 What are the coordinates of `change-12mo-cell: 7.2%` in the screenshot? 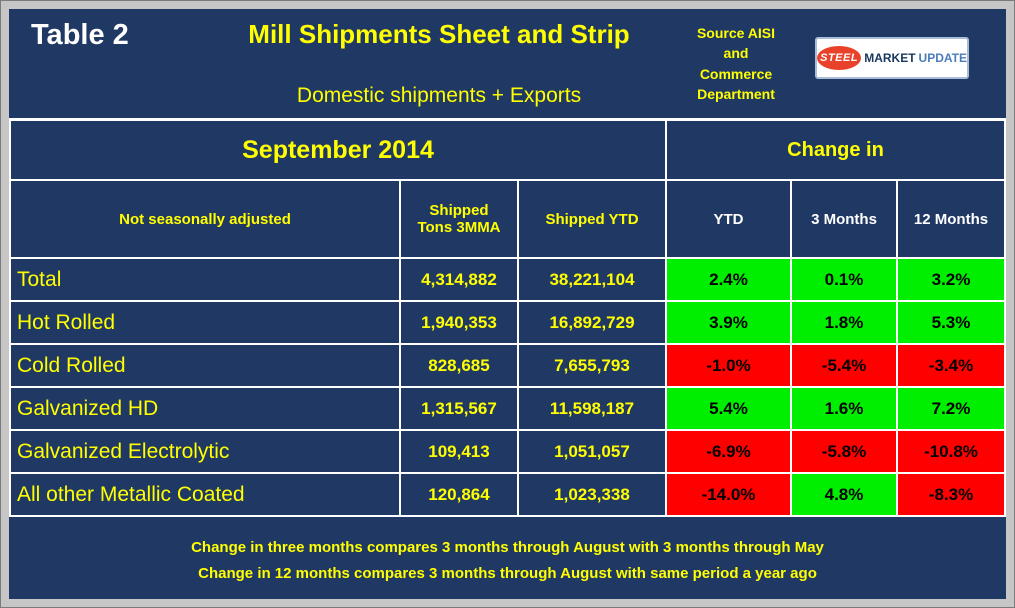 It's located at (951, 408).